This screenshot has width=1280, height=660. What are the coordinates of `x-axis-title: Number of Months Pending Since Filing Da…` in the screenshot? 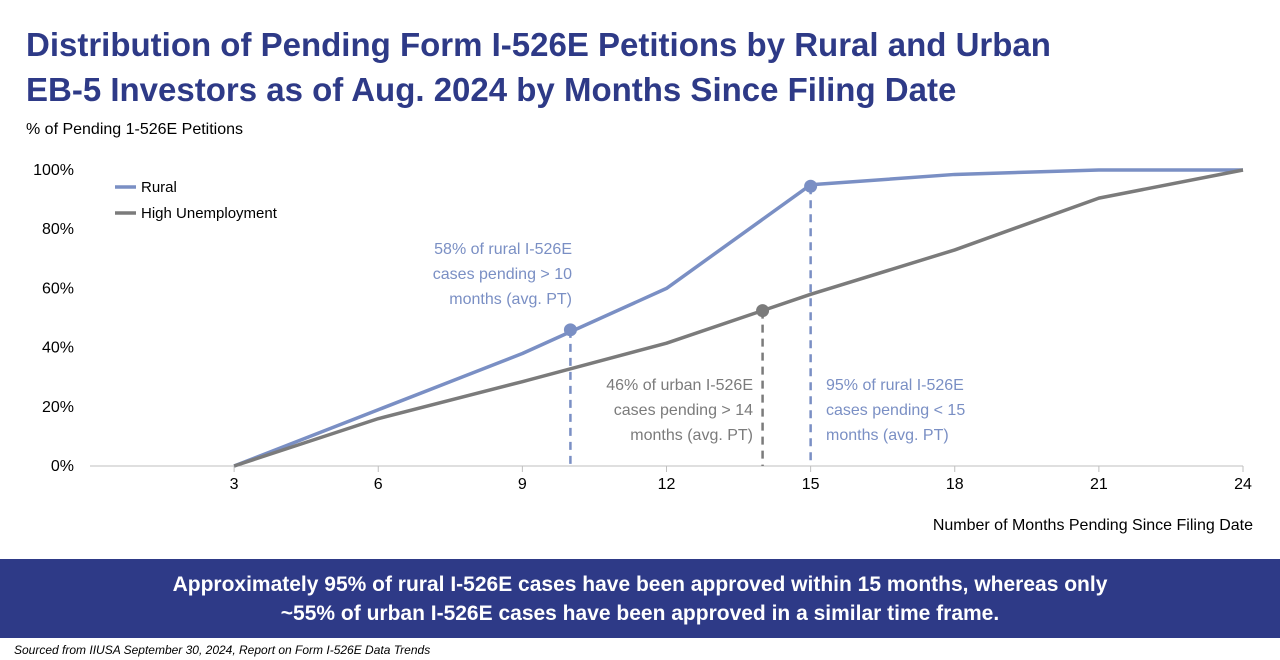 It's located at (1093, 525).